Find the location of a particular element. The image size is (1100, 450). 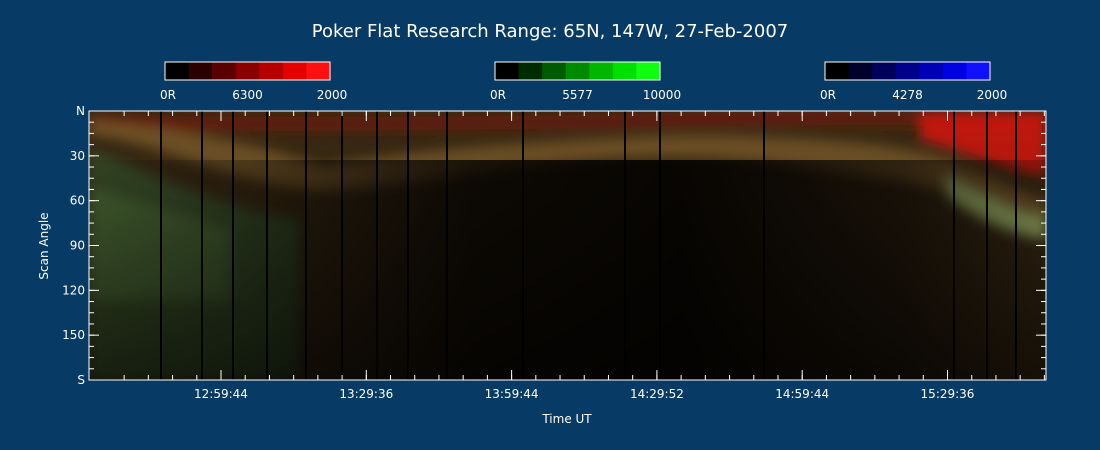

x-tick-label: 12:59:44 is located at coordinates (221, 394).